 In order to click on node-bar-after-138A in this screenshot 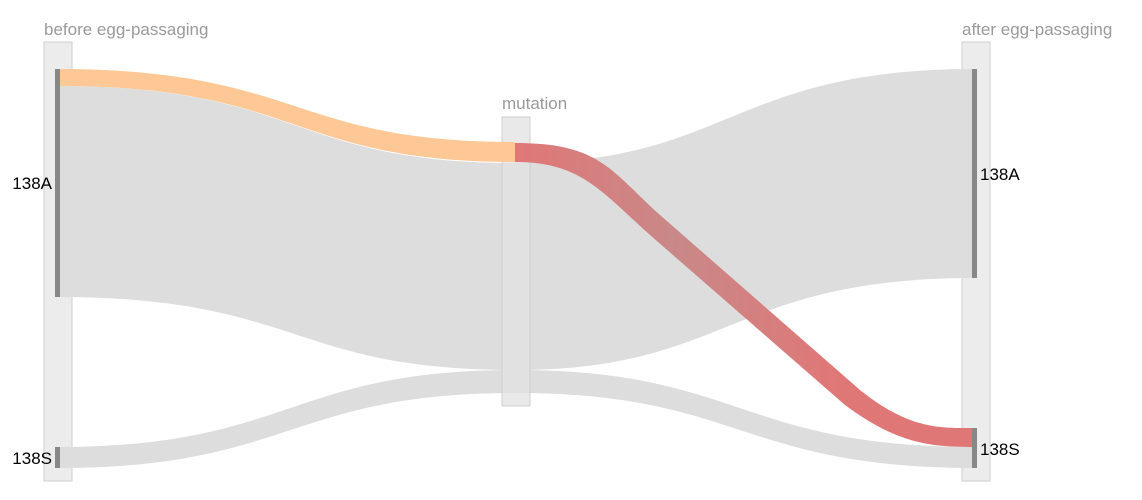, I will do `click(974, 173)`.